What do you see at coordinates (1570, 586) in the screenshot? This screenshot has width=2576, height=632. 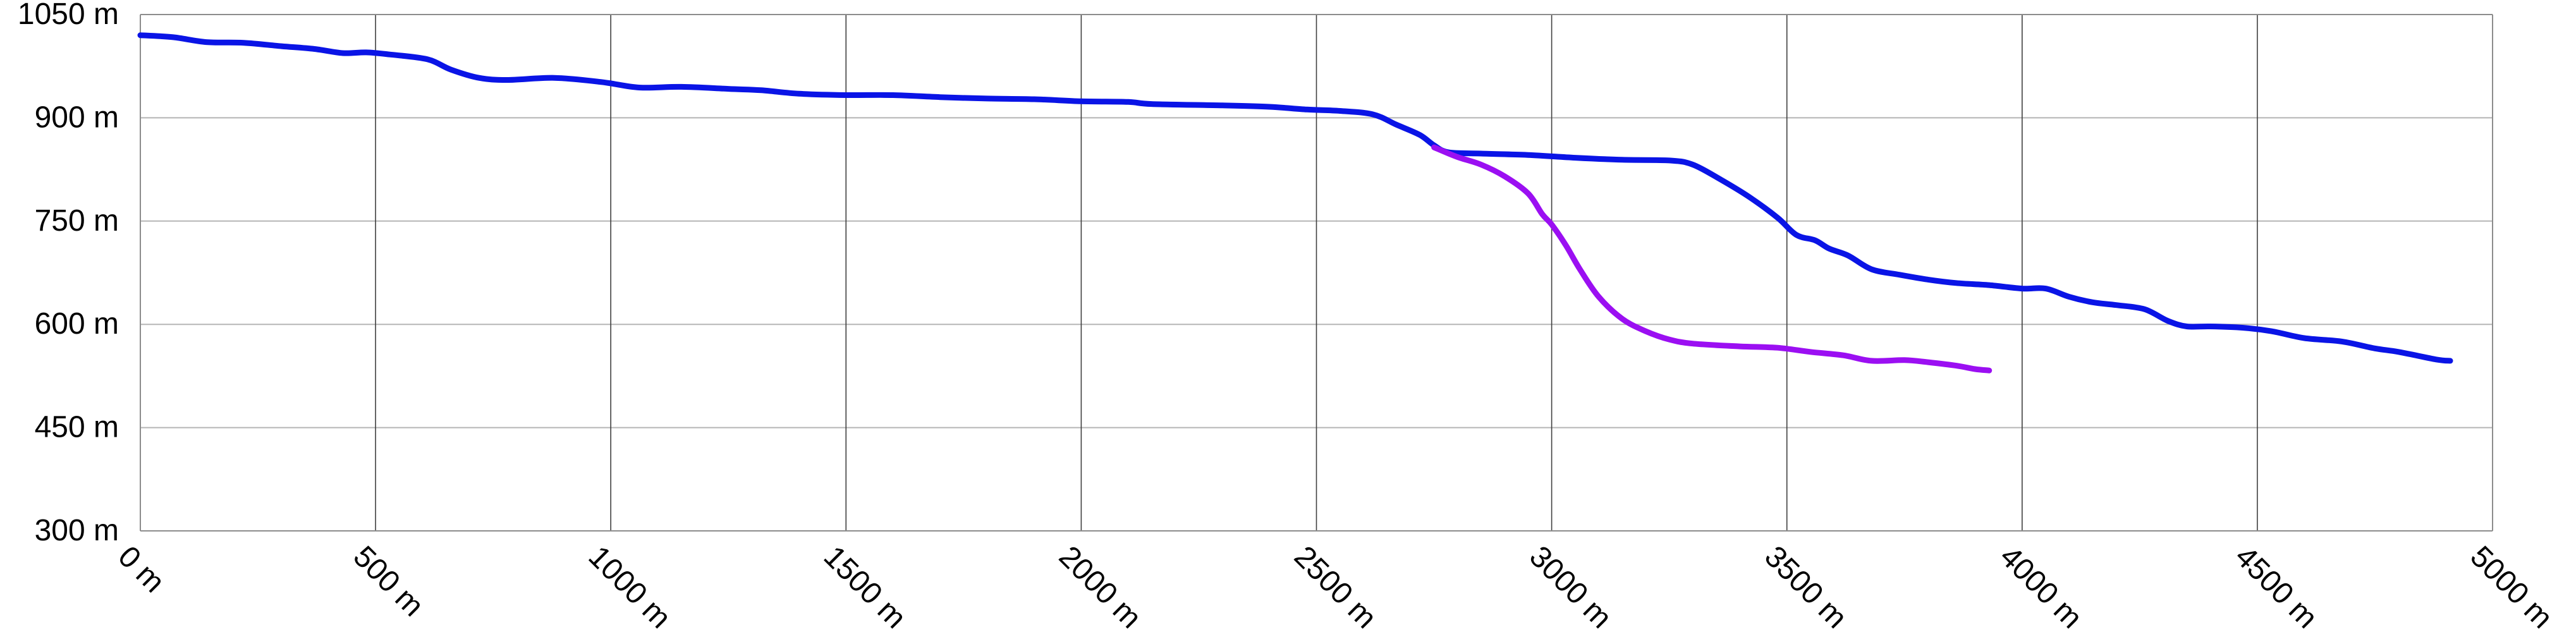 I see `x-tick-label-6: 3000 m` at bounding box center [1570, 586].